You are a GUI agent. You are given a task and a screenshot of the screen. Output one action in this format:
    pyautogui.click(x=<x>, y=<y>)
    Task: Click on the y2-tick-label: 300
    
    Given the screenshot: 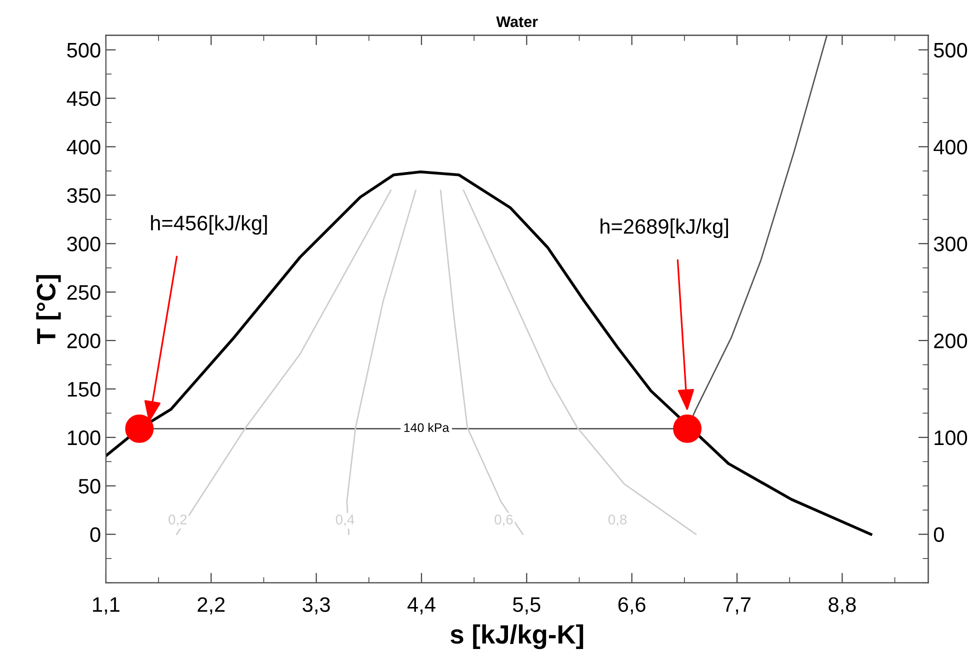 What is the action you would take?
    pyautogui.click(x=951, y=244)
    